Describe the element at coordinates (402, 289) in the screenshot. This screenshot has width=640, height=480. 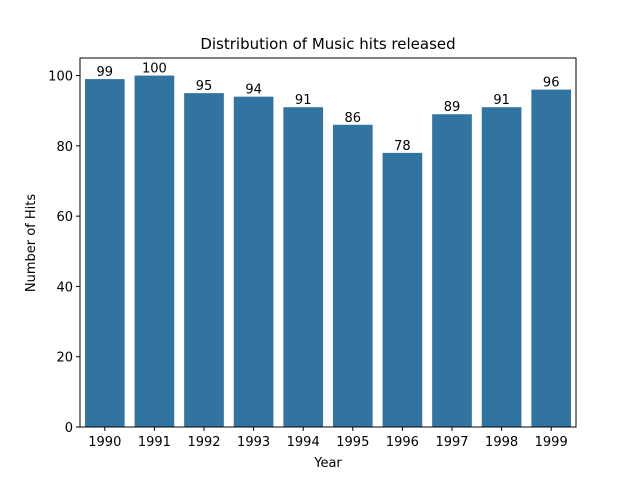
I see `bar-1996` at that location.